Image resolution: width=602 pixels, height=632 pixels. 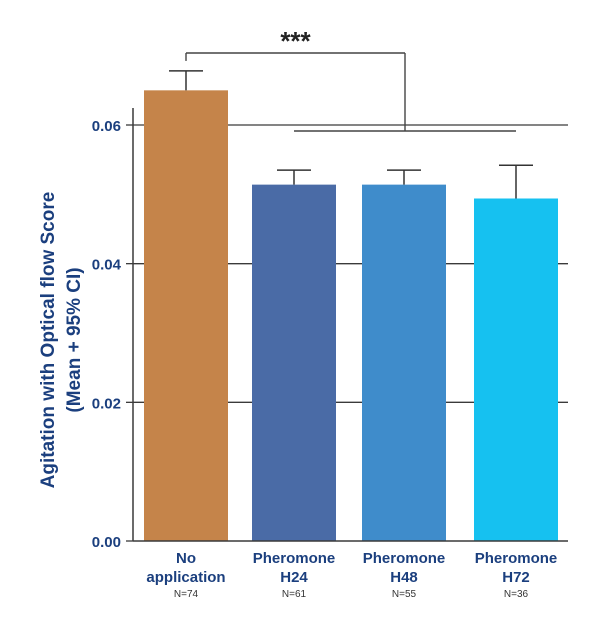 What do you see at coordinates (106, 126) in the screenshot?
I see `y-tick-label: 0.06` at bounding box center [106, 126].